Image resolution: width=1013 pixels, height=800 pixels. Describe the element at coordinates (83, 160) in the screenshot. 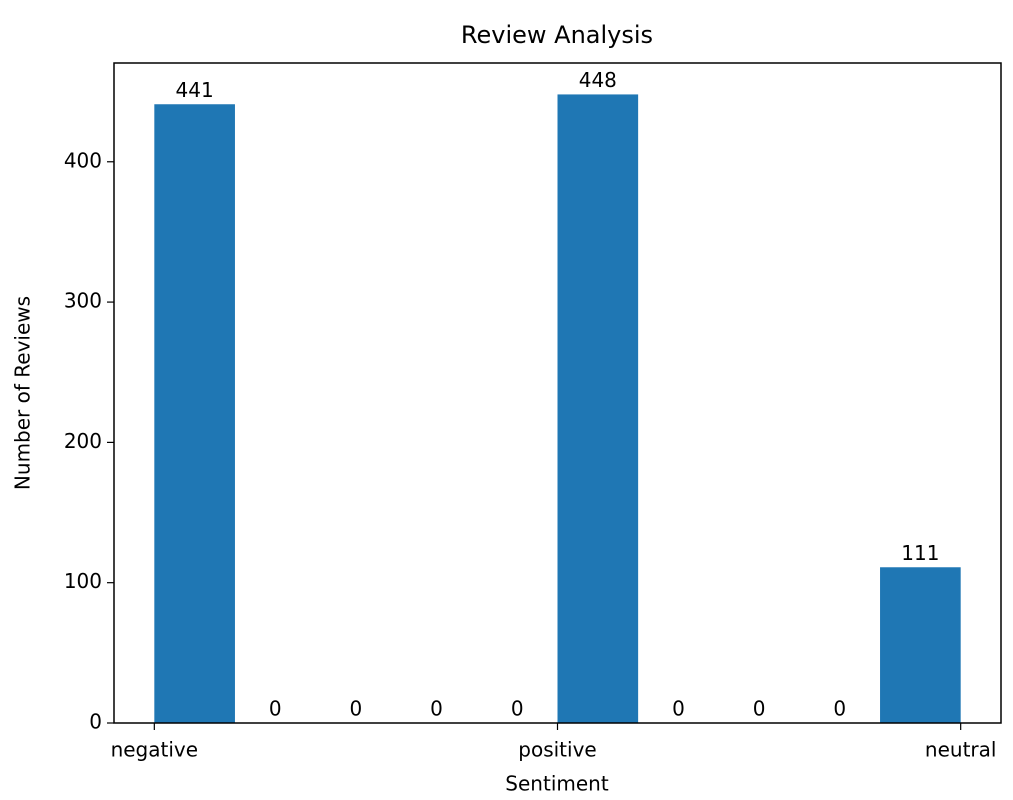

I see `y-tick-label: 400` at that location.